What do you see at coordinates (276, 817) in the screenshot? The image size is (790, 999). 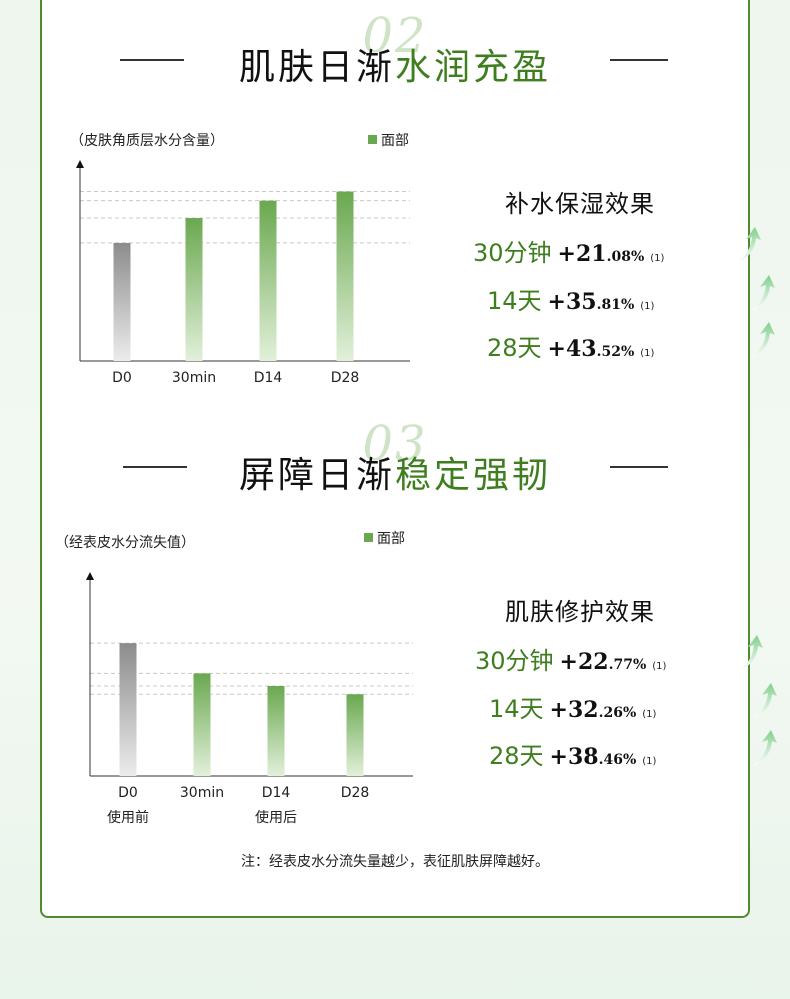 I see `group-label: 使用后` at bounding box center [276, 817].